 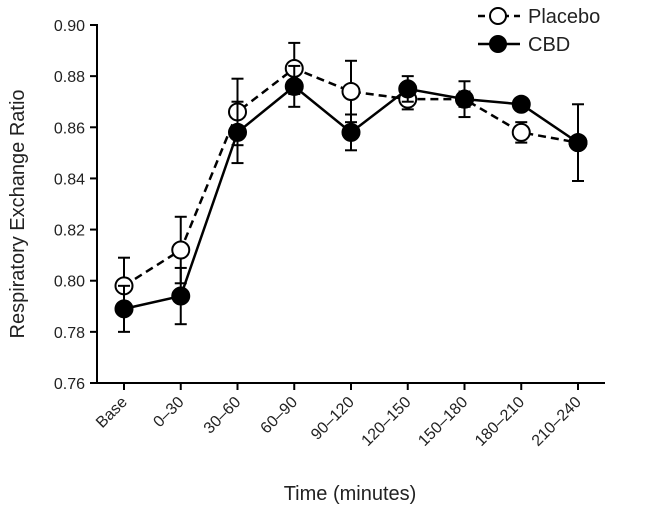 I want to click on y-tick-label: 0.90, so click(x=69, y=26).